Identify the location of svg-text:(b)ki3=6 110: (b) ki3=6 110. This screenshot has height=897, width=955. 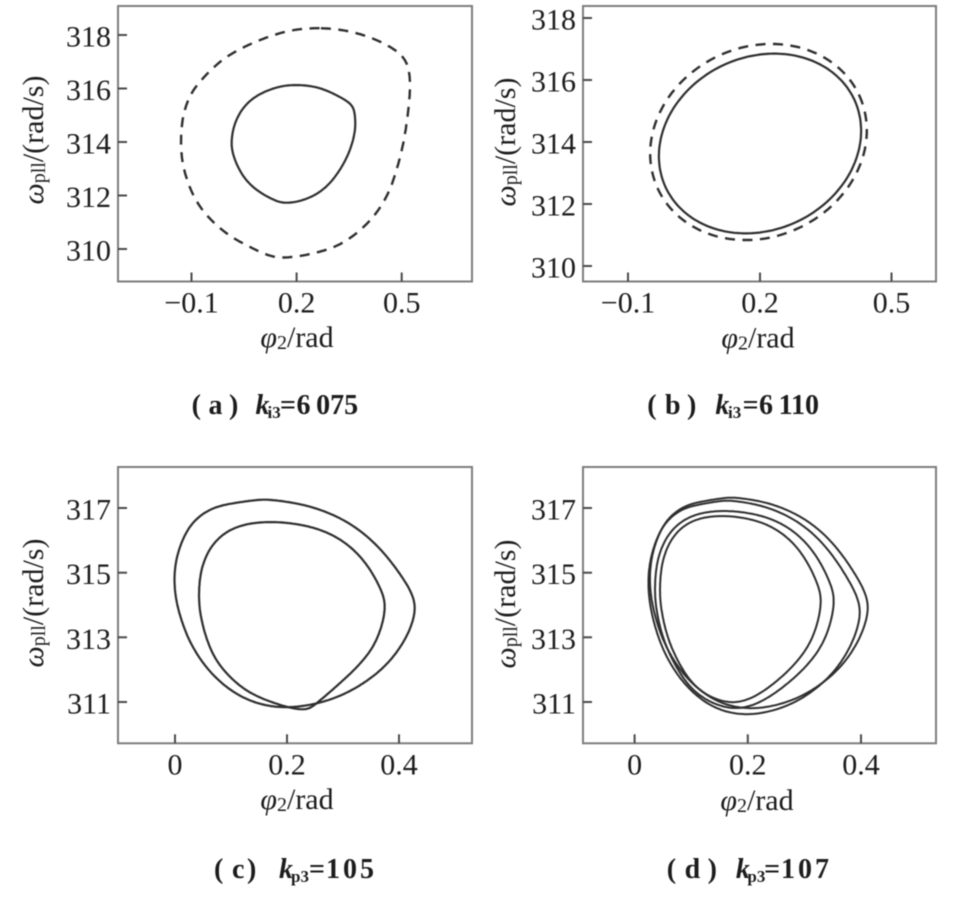
(733, 406).